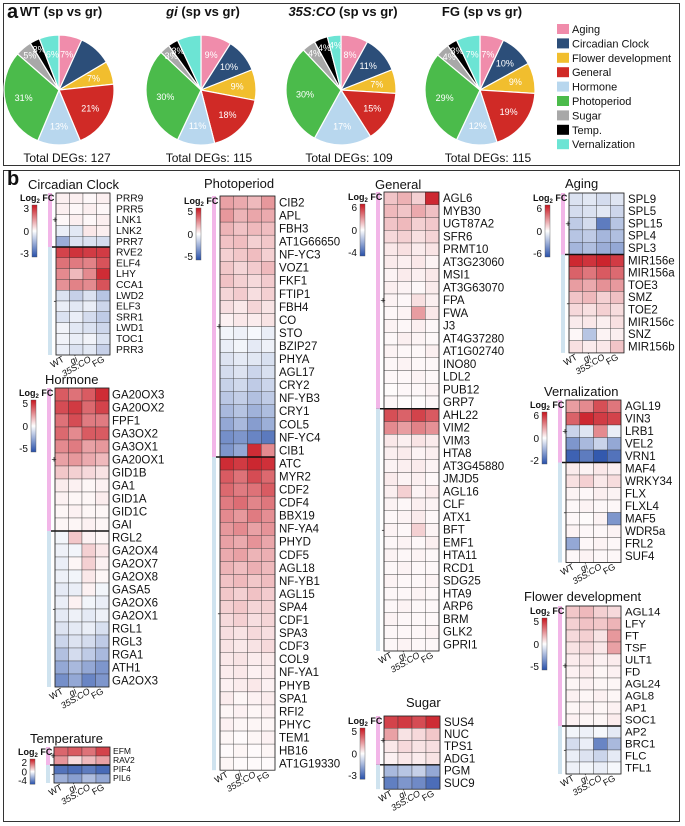 This screenshot has width=685, height=826. What do you see at coordinates (581, 391) in the screenshot?
I see `heatmap-title: Vernalization` at bounding box center [581, 391].